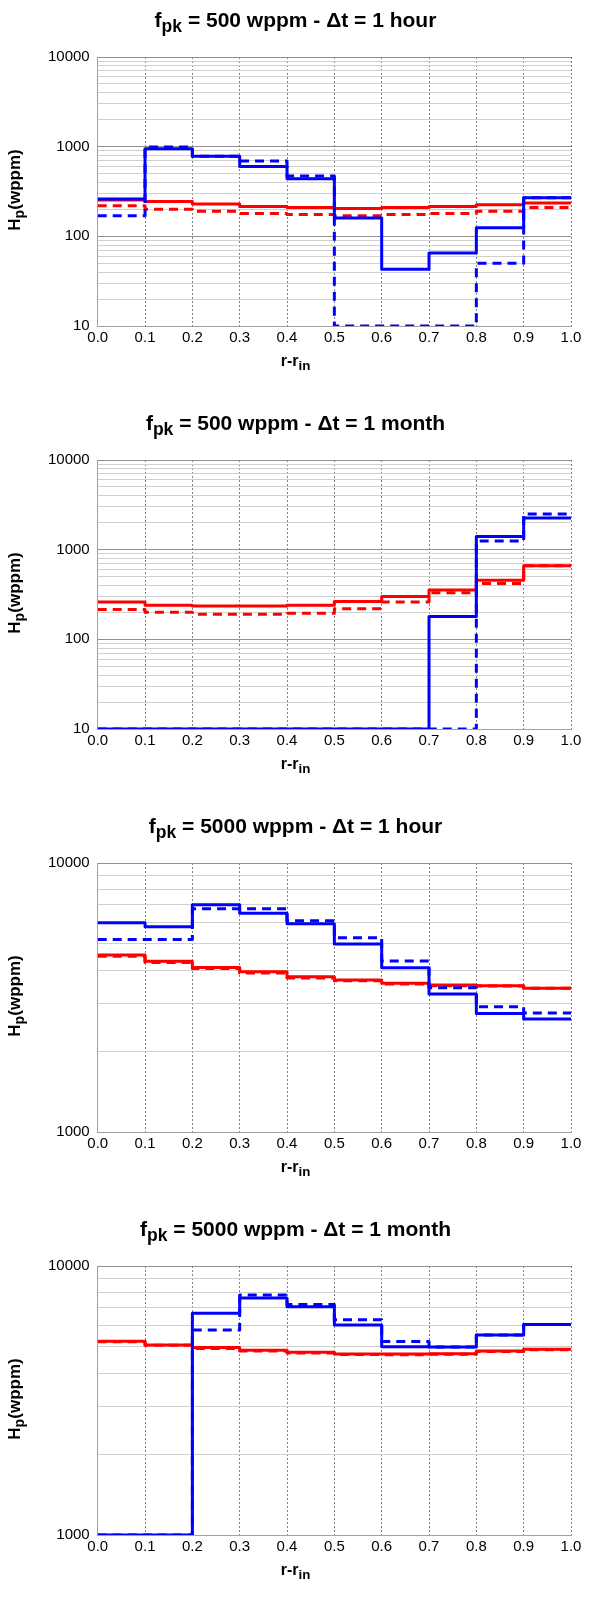 This screenshot has width=591, height=1614. Describe the element at coordinates (295, 1232) in the screenshot. I see `chart-title: f$_{pk}$ = 5000 wppm - Δt = 1 month` at that location.